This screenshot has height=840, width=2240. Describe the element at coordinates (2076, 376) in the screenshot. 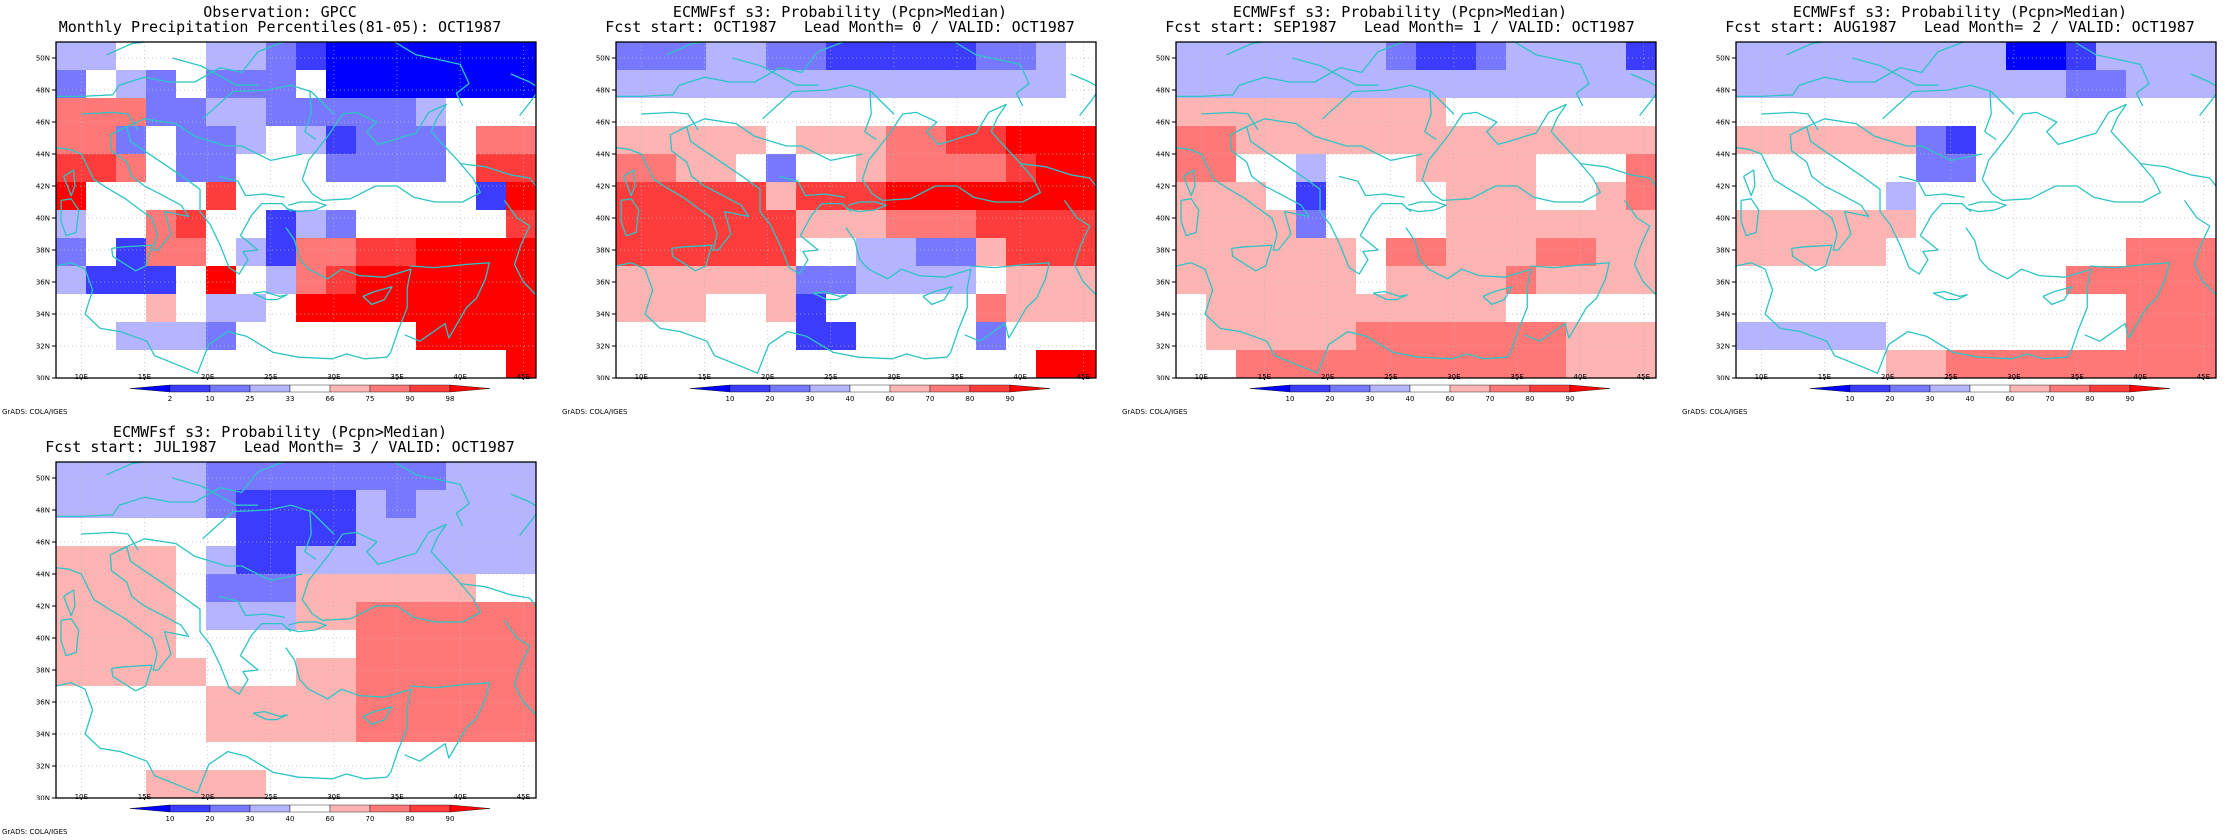

I see `lon-tick-label: 35E` at that location.